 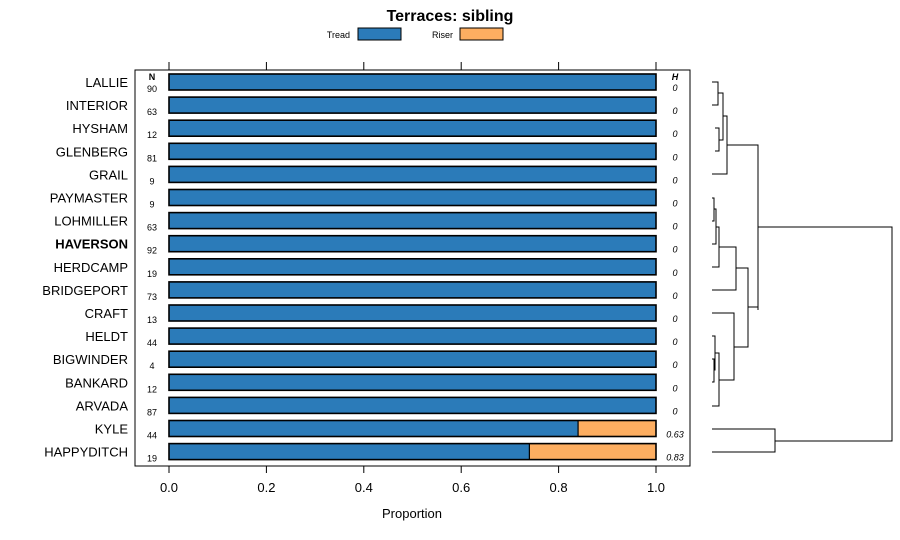 What do you see at coordinates (102, 405) in the screenshot?
I see `row-label: ARVADA` at bounding box center [102, 405].